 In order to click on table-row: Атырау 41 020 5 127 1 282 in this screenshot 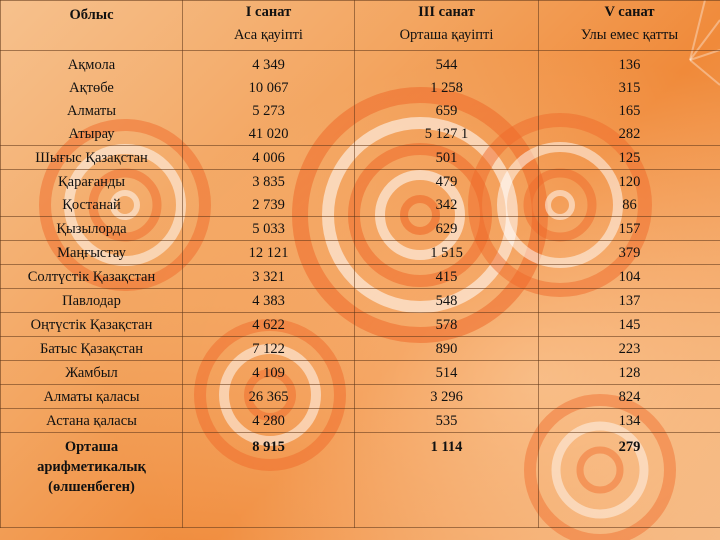, I will do `click(360, 134)`.